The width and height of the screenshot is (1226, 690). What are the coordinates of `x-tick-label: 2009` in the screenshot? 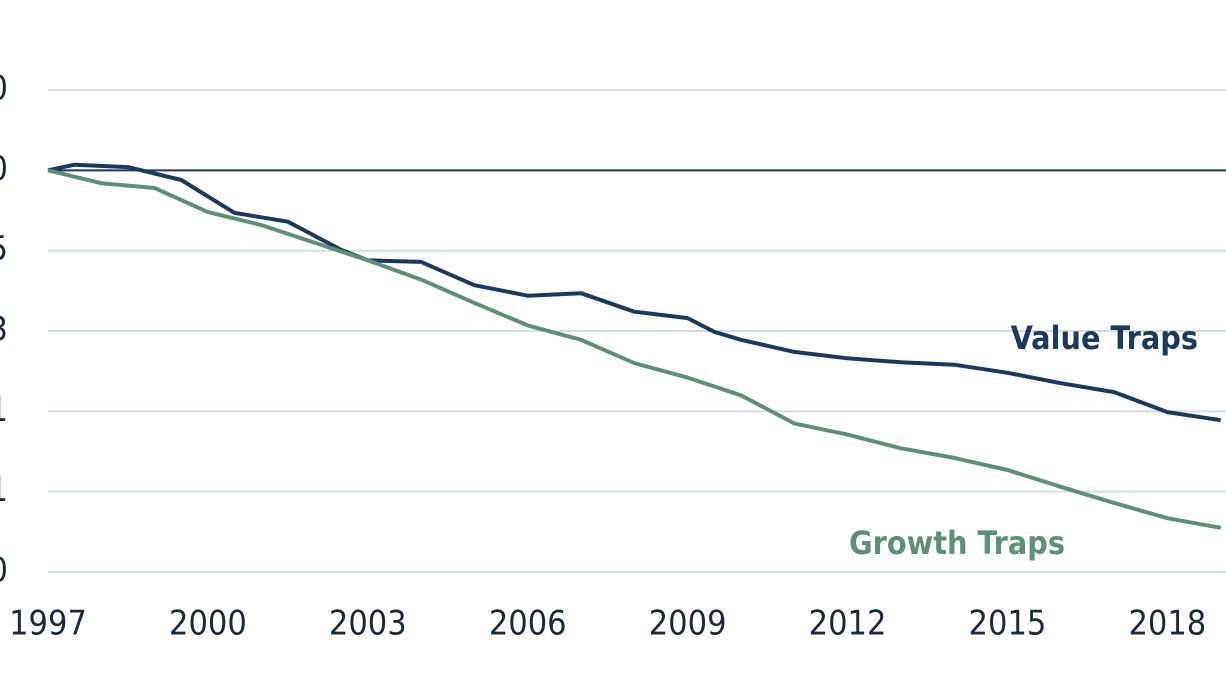 It's located at (688, 624).